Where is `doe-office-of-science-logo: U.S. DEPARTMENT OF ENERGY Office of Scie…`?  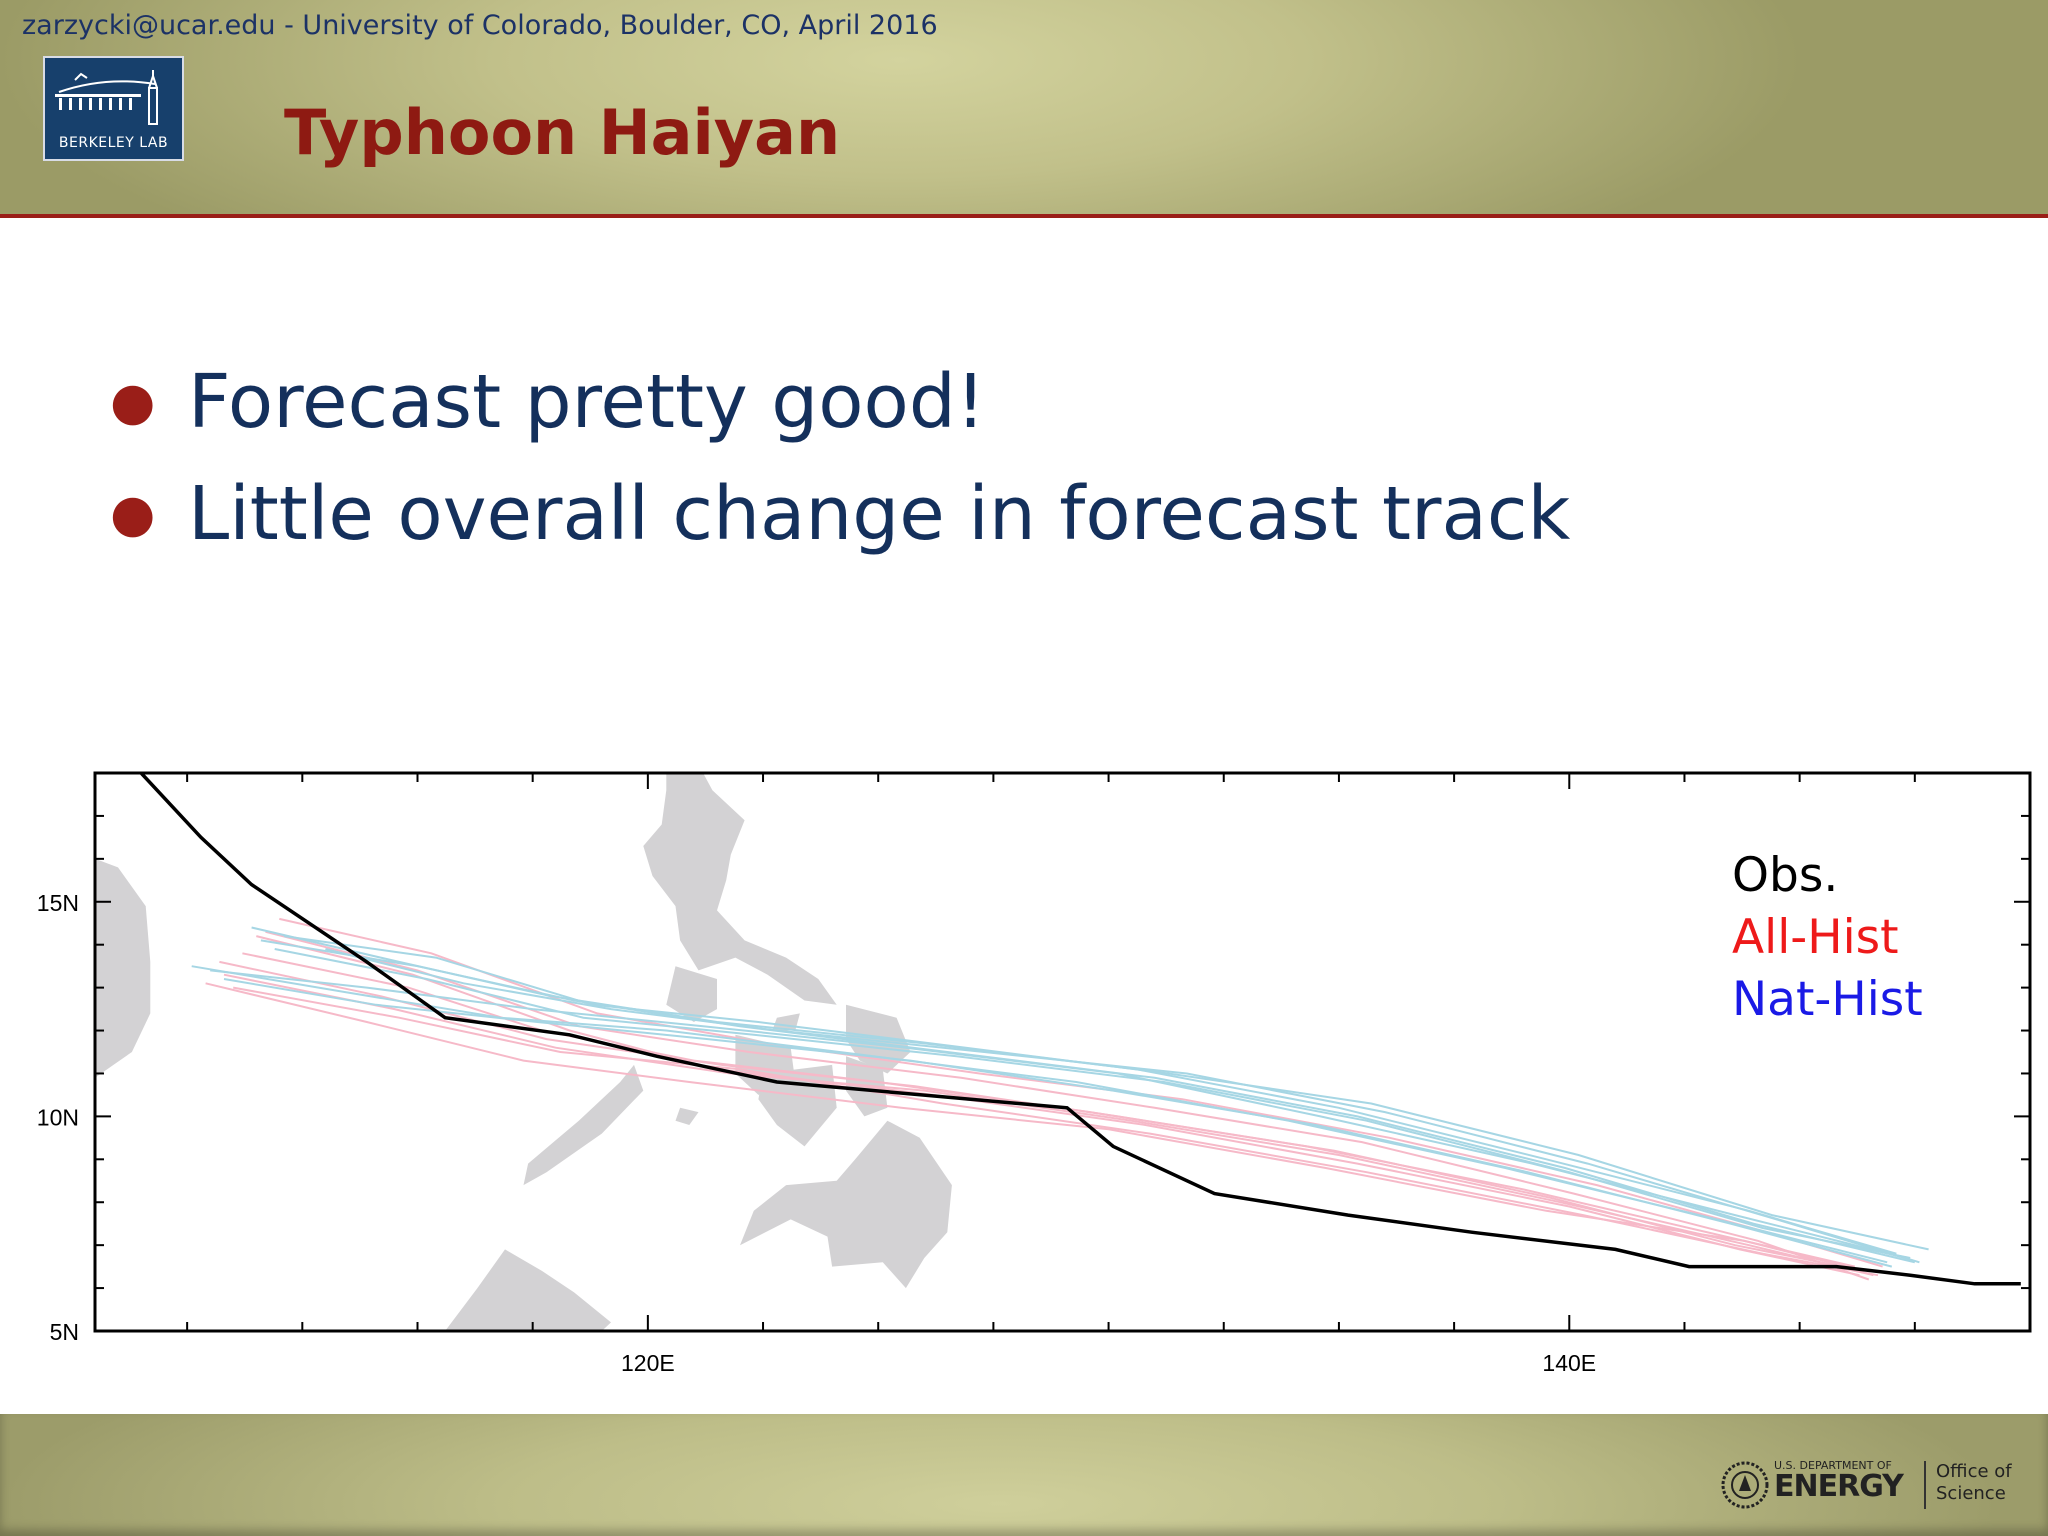 doe-office-of-science-logo: U.S. DEPARTMENT OF ENERGY Office of Scie… is located at coordinates (1868, 1485).